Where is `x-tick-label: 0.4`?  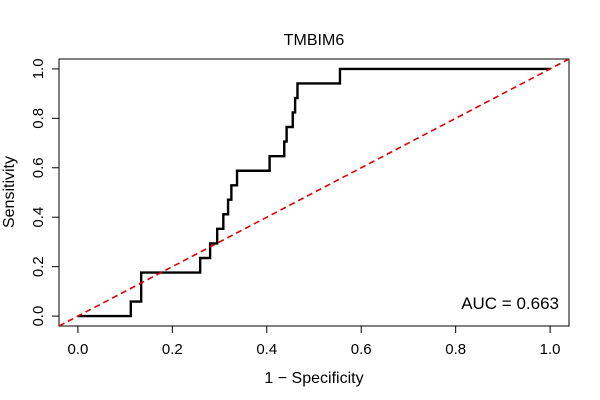
x-tick-label: 0.4 is located at coordinates (266, 349).